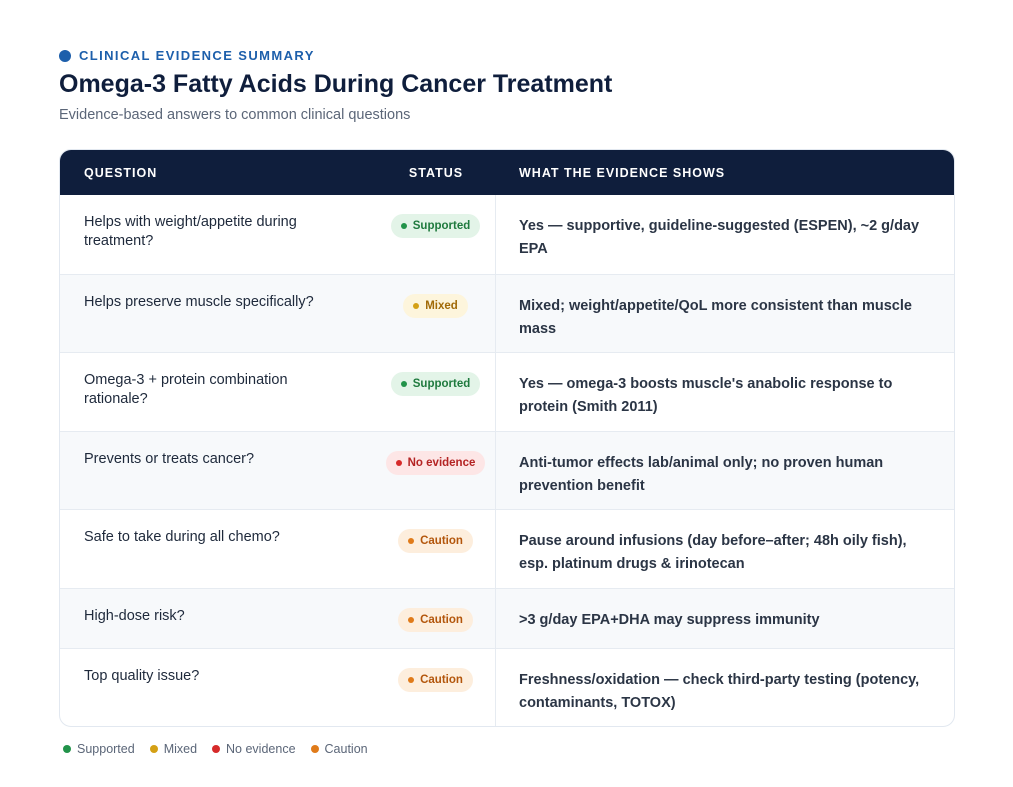 This screenshot has height=787, width=1013. I want to click on question-cell: Omega-3 + protein combination rationale?, so click(186, 389).